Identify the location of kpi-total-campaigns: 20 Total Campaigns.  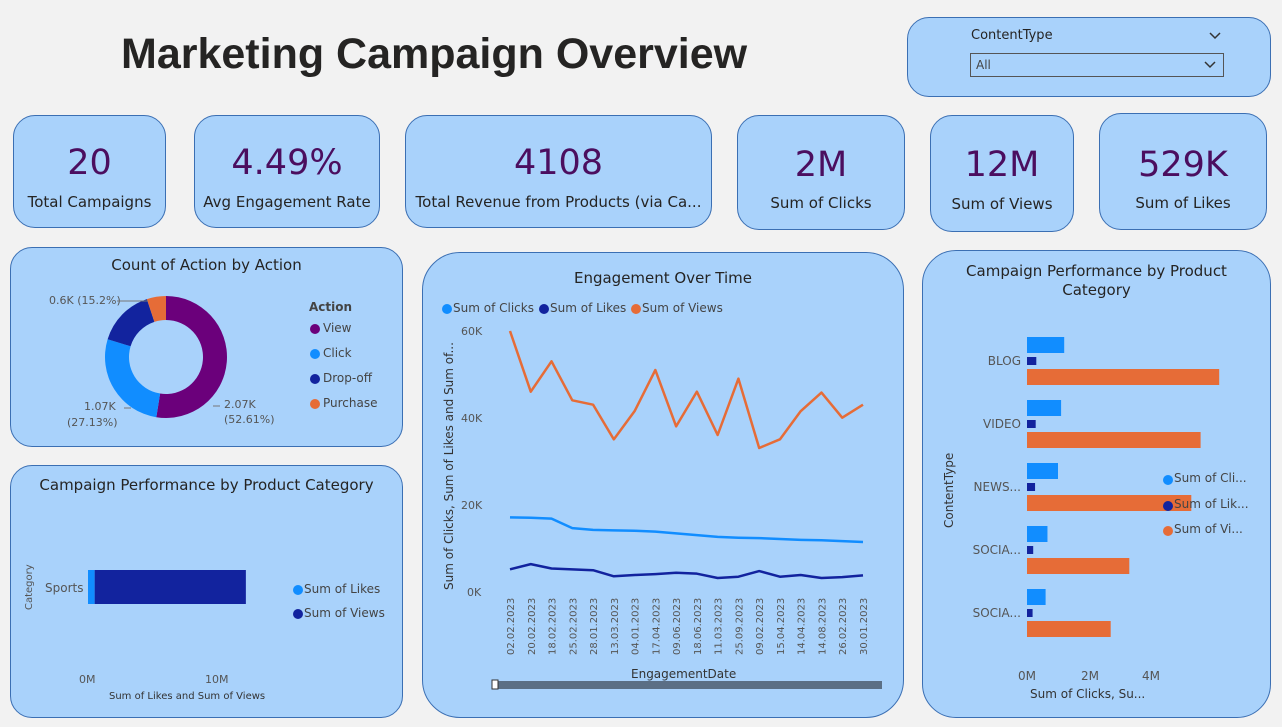
(89, 171).